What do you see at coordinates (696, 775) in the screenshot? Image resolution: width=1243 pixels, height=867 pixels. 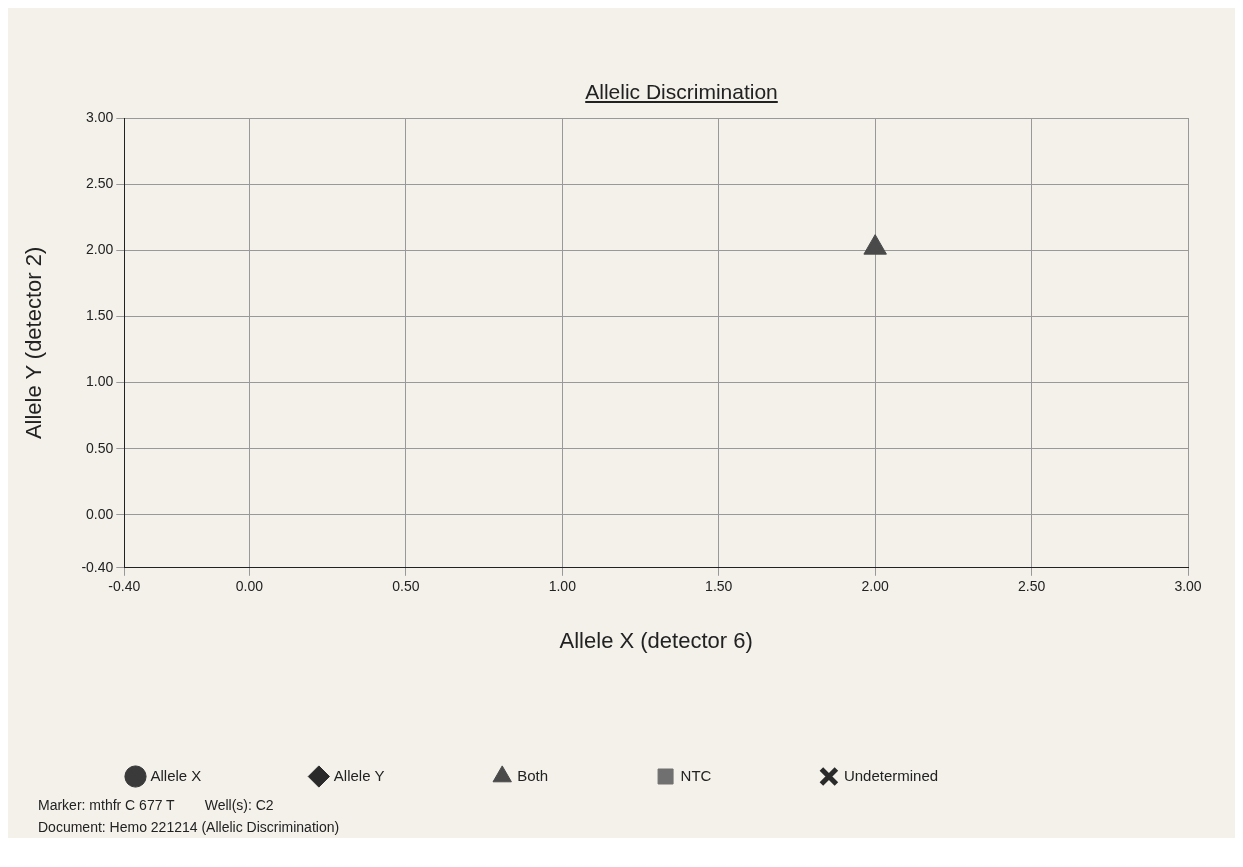 I see `legend-label: NTC` at bounding box center [696, 775].